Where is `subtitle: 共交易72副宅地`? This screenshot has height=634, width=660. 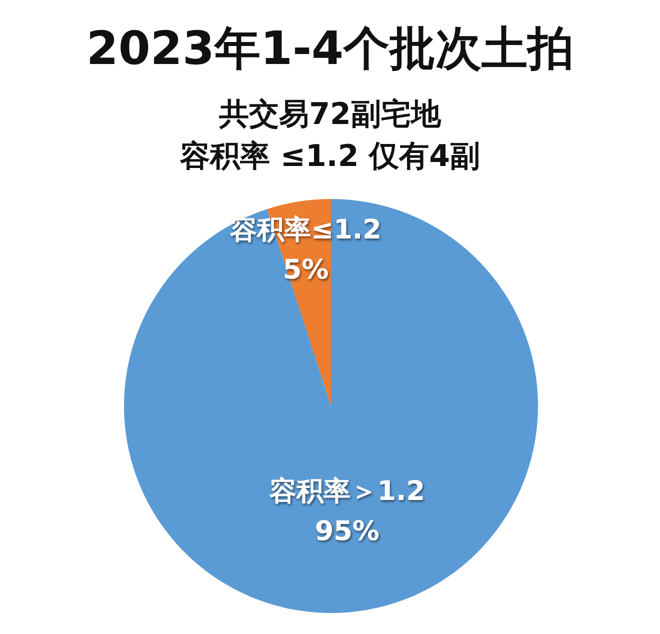
subtitle: 共交易72副宅地 is located at coordinates (330, 114).